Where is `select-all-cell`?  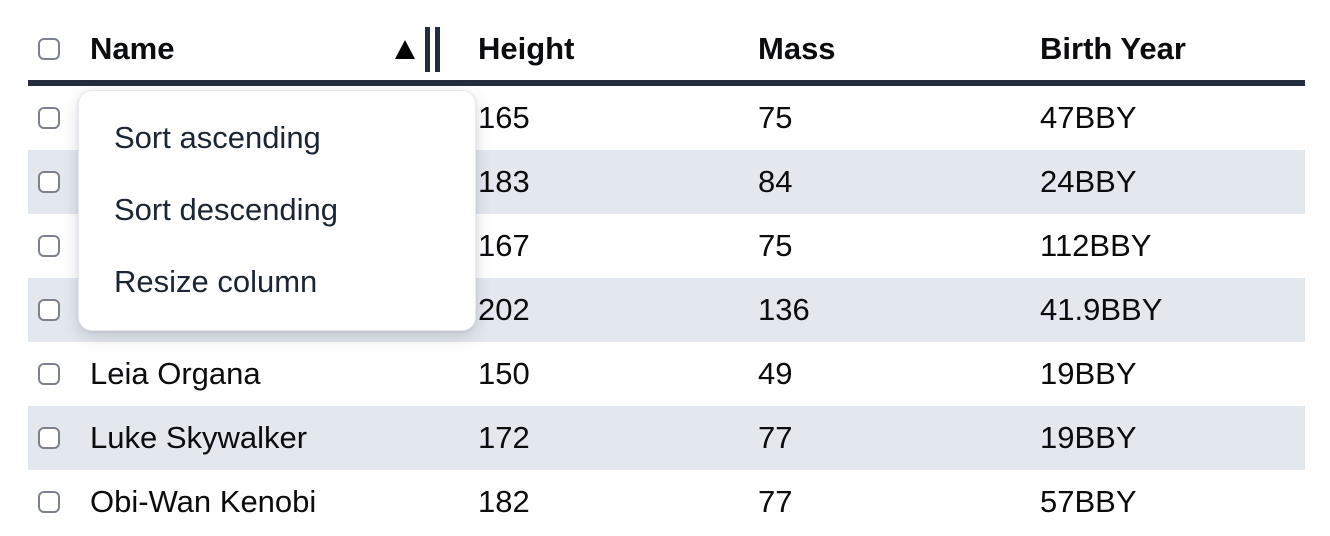 select-all-cell is located at coordinates (53, 49).